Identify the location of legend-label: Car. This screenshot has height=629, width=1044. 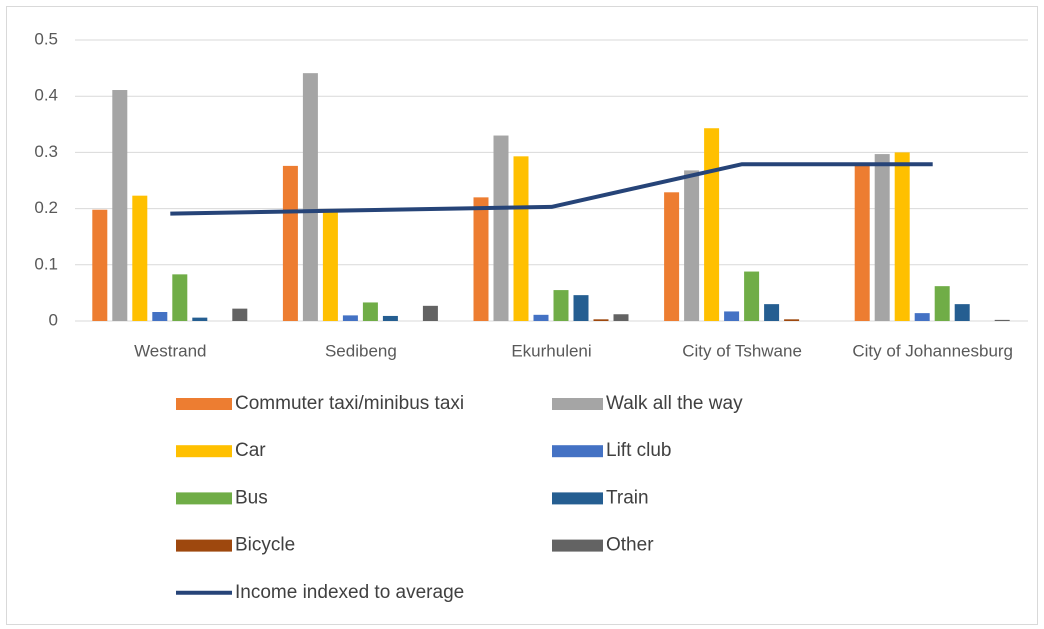
(250, 450).